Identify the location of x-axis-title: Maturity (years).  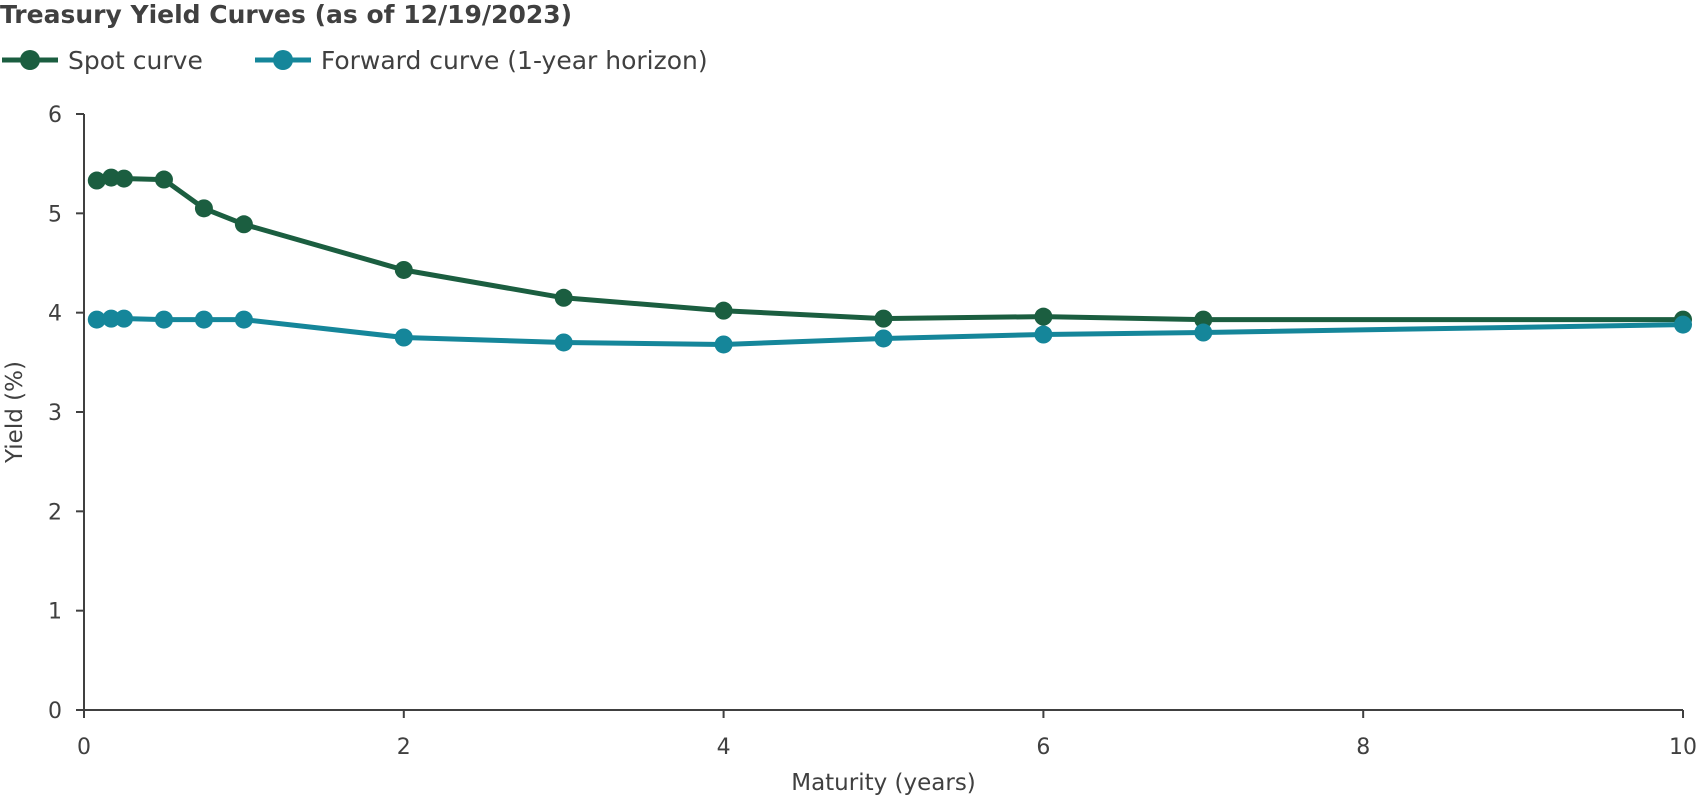
(883, 783).